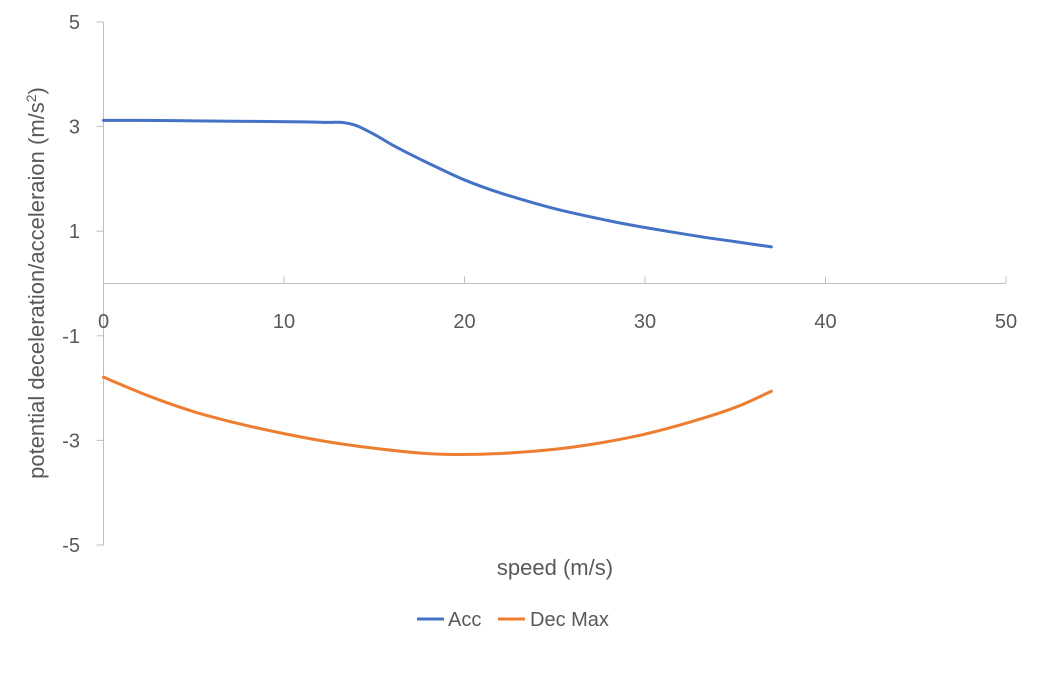  What do you see at coordinates (71, 546) in the screenshot?
I see `y-tick-label: -5` at bounding box center [71, 546].